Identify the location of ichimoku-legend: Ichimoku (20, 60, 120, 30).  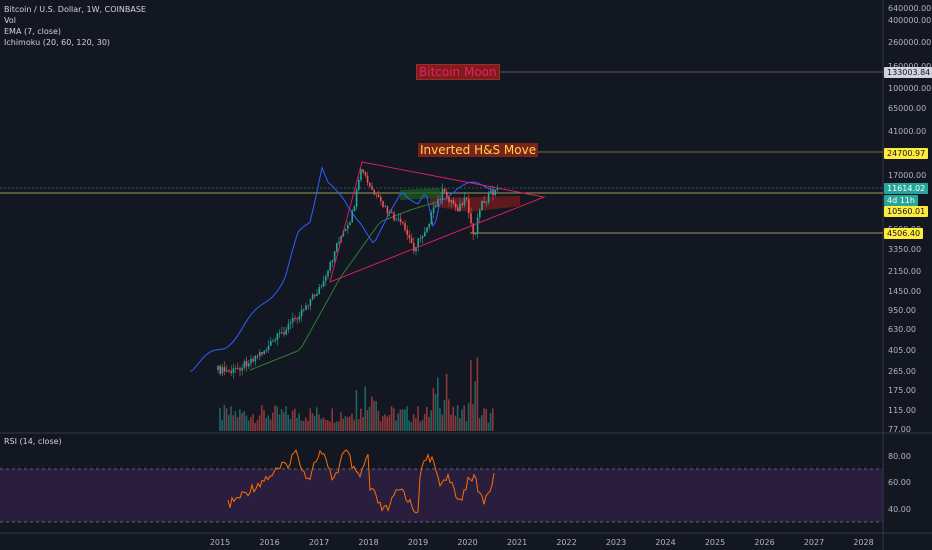
(57, 42).